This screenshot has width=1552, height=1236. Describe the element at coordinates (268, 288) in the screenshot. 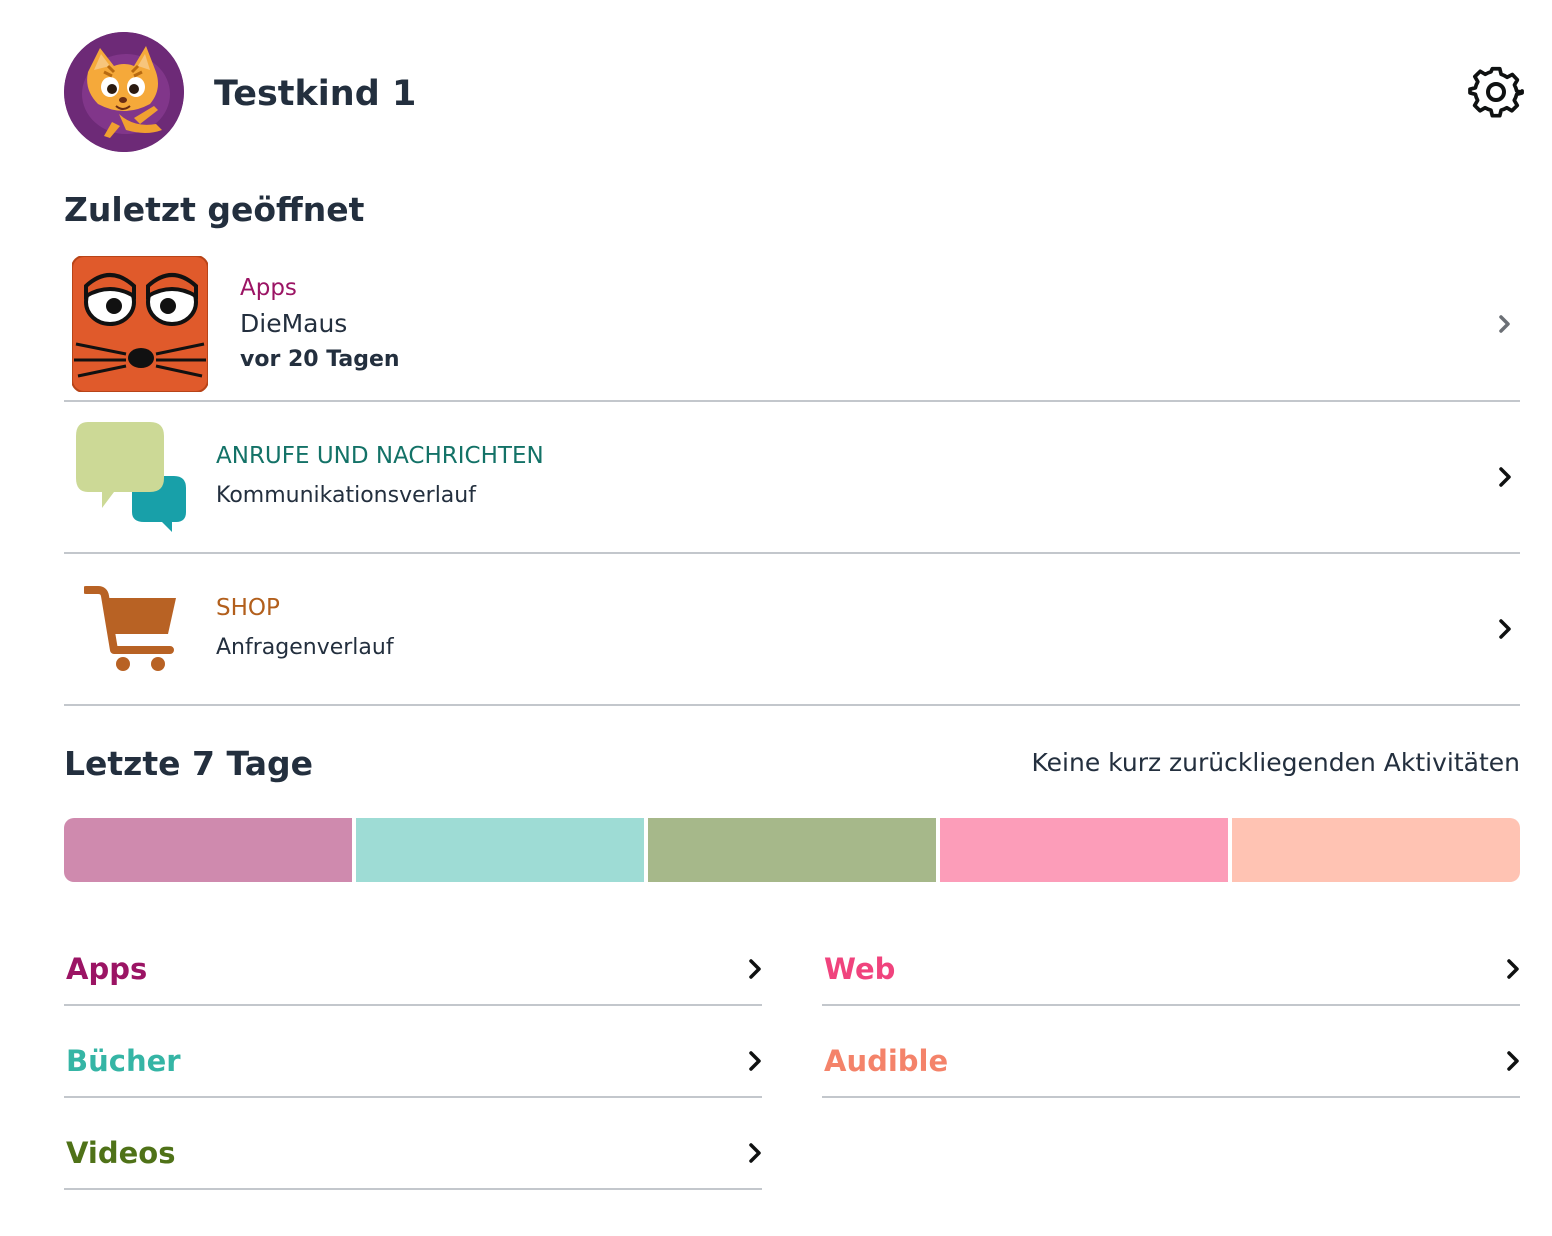

I see `recent-item-category: Apps` at that location.